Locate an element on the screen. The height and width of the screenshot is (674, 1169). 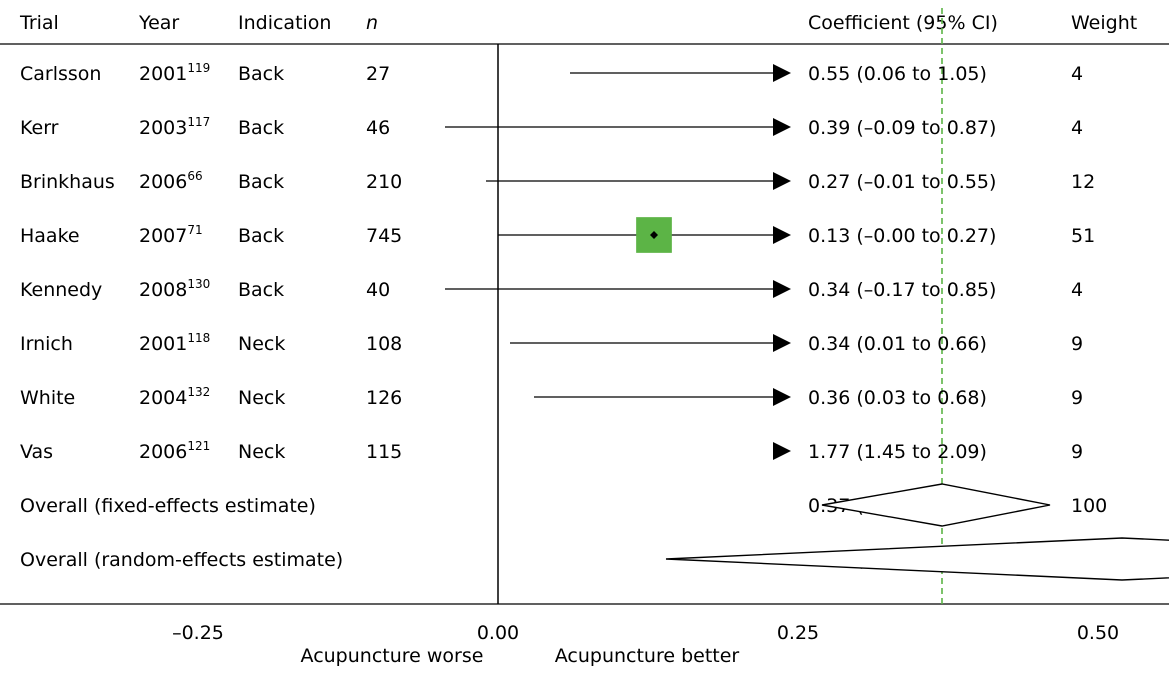
trial-n: 108 is located at coordinates (384, 344).